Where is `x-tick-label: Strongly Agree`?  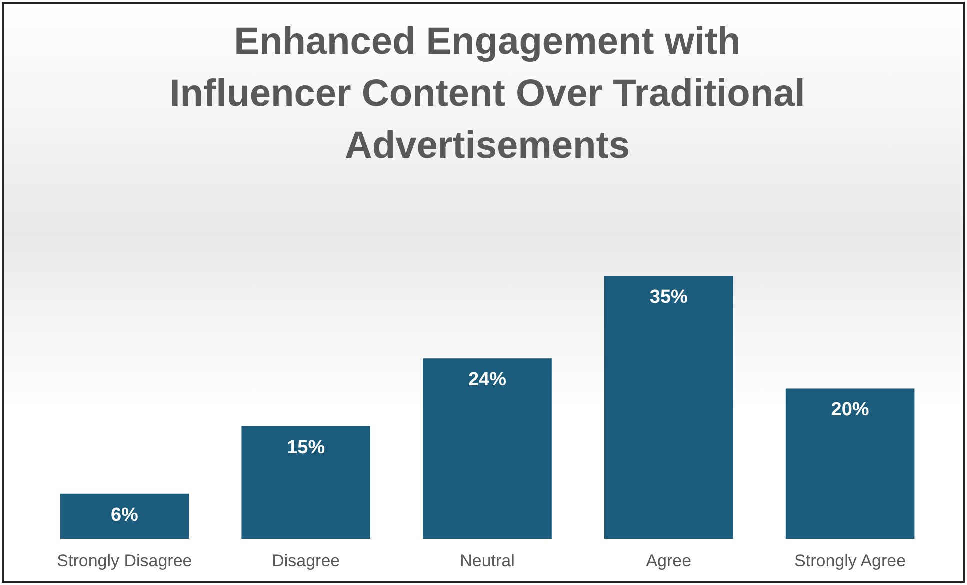 x-tick-label: Strongly Agree is located at coordinates (850, 561).